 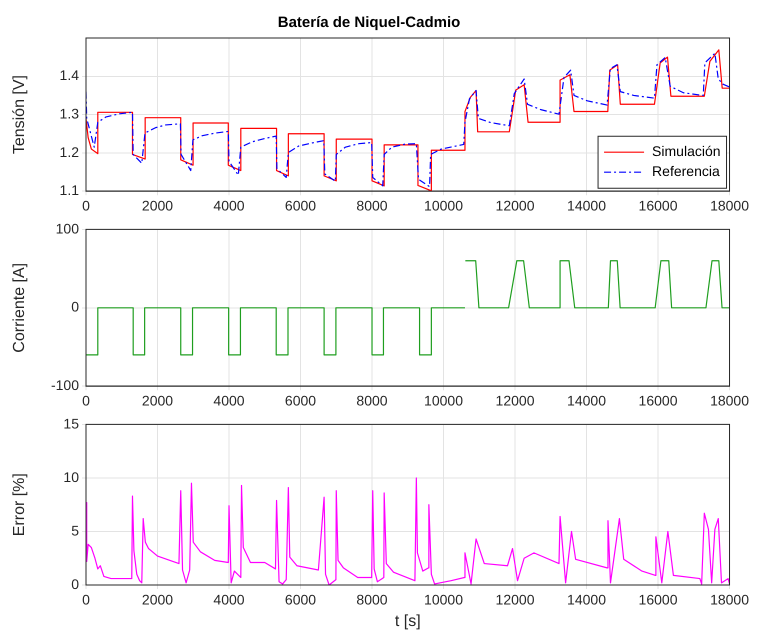 I want to click on y-tick-label: 15, so click(x=71, y=423).